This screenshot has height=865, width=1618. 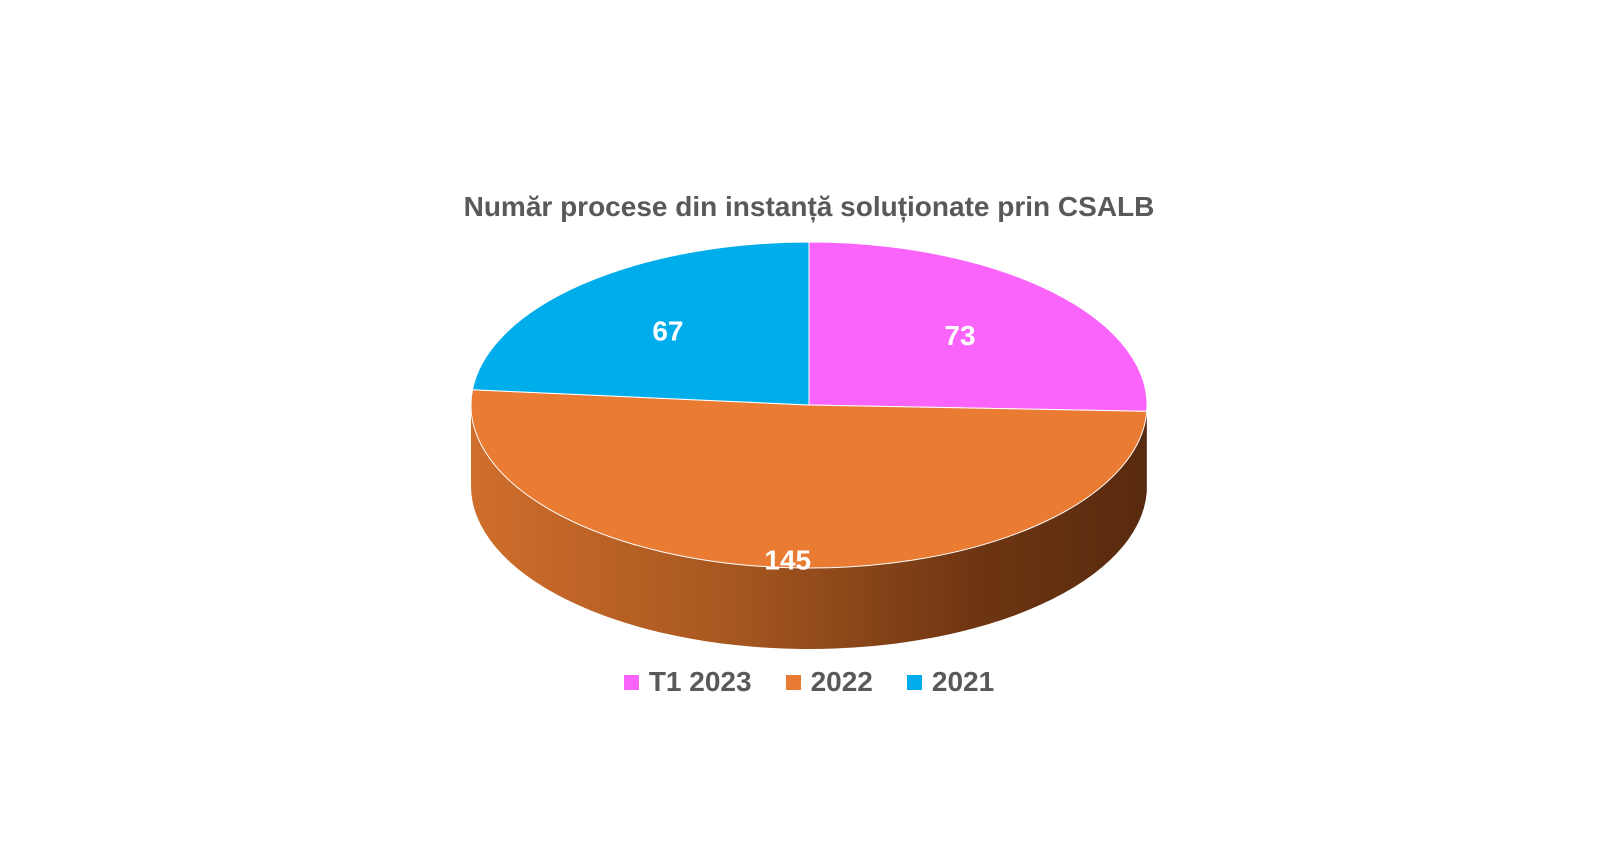 I want to click on pie-side-2022, so click(x=809, y=527).